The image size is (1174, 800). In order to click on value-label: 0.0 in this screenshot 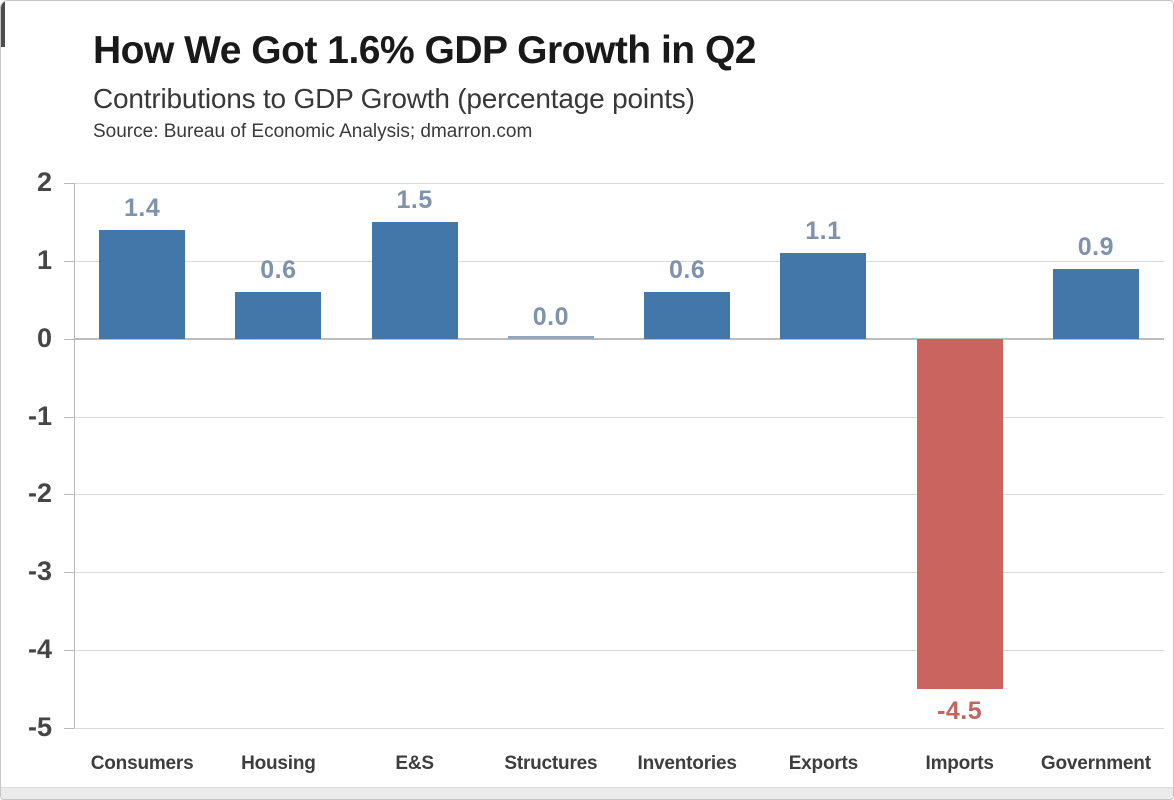, I will do `click(550, 316)`.